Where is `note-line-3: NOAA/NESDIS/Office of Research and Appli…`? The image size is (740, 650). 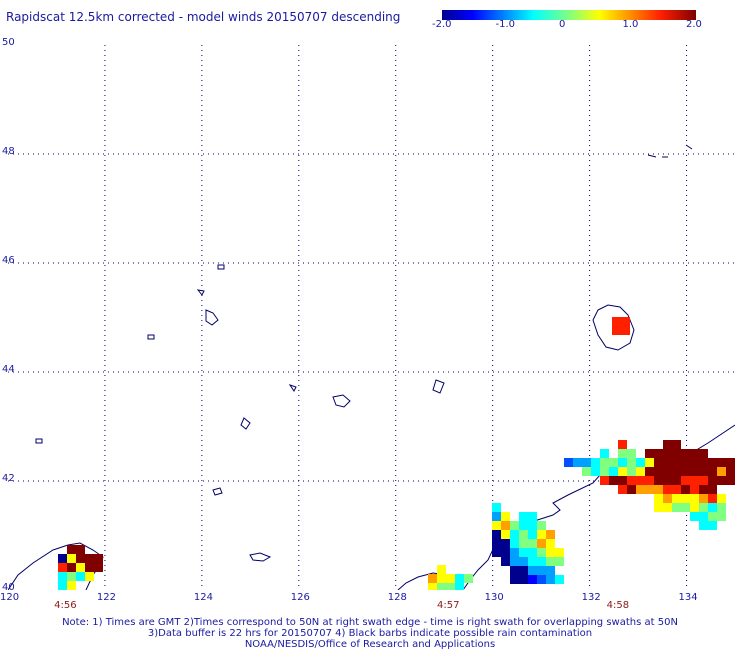
note-line-3: NOAA/NESDIS/Office of Research and Appli… is located at coordinates (370, 644).